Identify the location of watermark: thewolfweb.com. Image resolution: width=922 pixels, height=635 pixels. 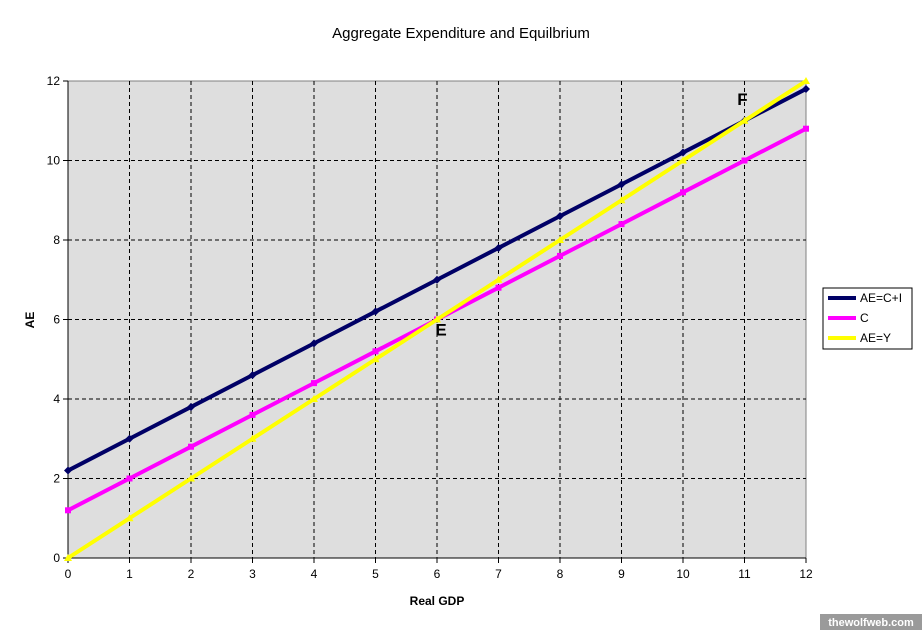
(871, 622).